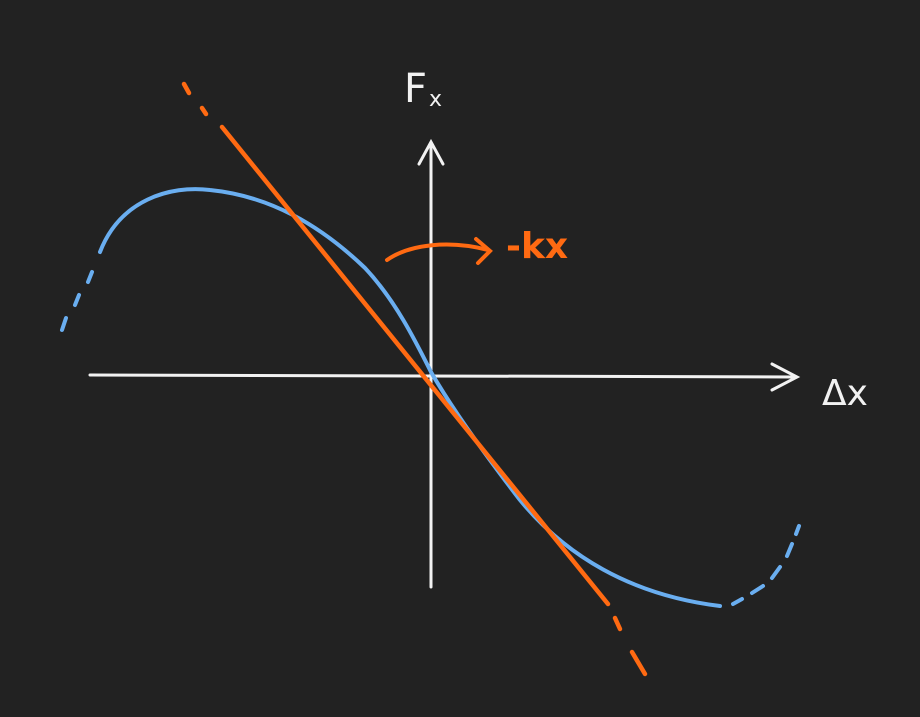  I want to click on y-axis-label-subscript: x, so click(435, 99).